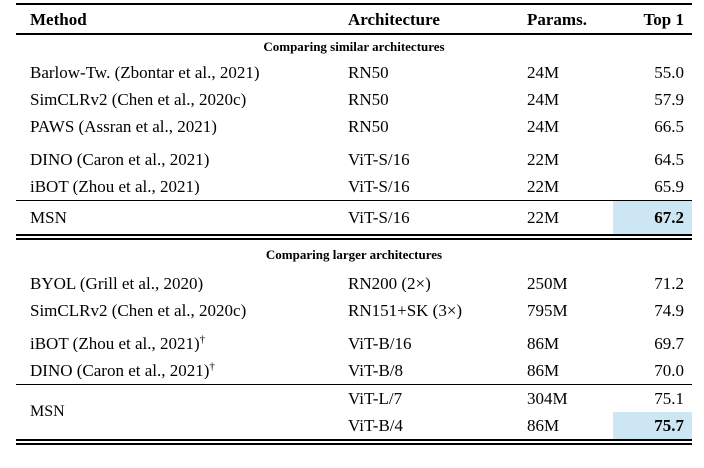  Describe the element at coordinates (389, 283) in the screenshot. I see `architecture-cell: RN200 (2×)` at that location.